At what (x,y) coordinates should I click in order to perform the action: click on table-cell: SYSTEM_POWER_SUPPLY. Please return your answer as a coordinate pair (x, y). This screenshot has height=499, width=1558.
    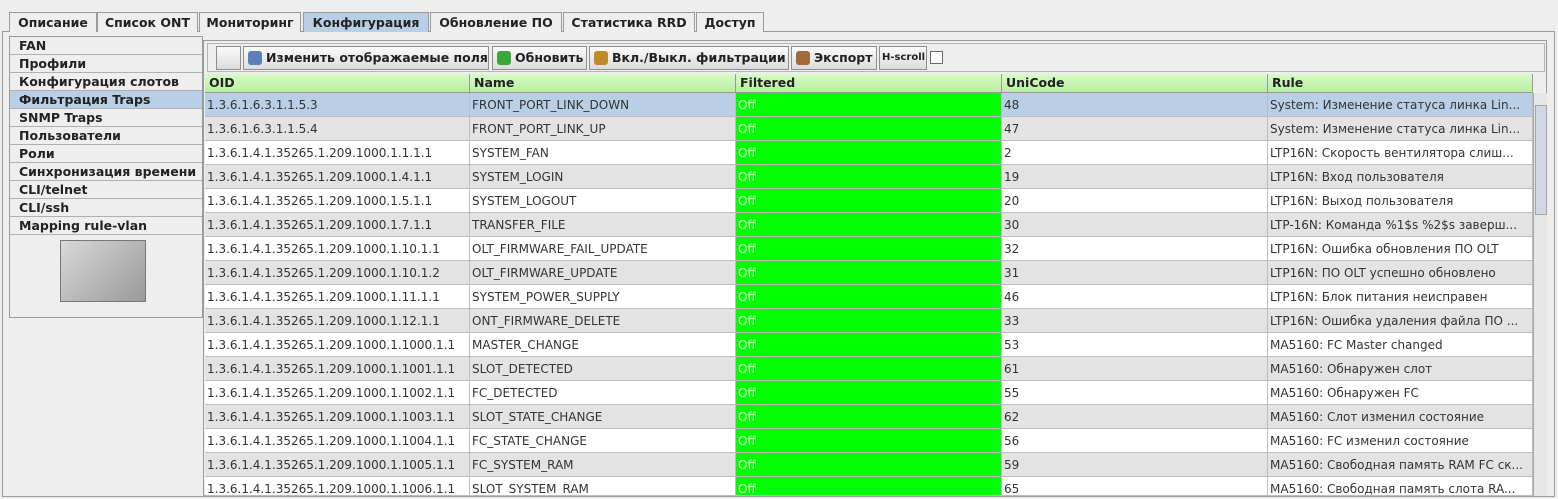
    Looking at the image, I should click on (603, 297).